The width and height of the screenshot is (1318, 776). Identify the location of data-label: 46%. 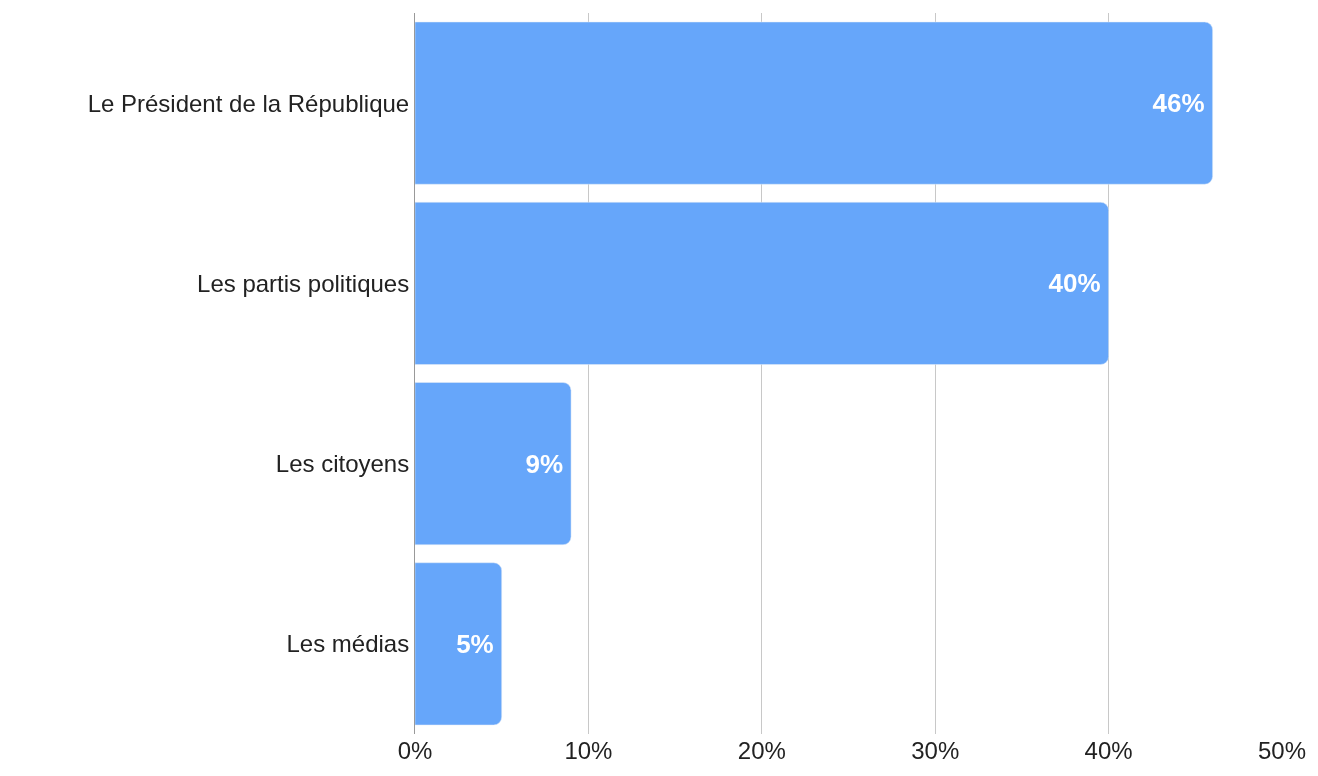
(1178, 103).